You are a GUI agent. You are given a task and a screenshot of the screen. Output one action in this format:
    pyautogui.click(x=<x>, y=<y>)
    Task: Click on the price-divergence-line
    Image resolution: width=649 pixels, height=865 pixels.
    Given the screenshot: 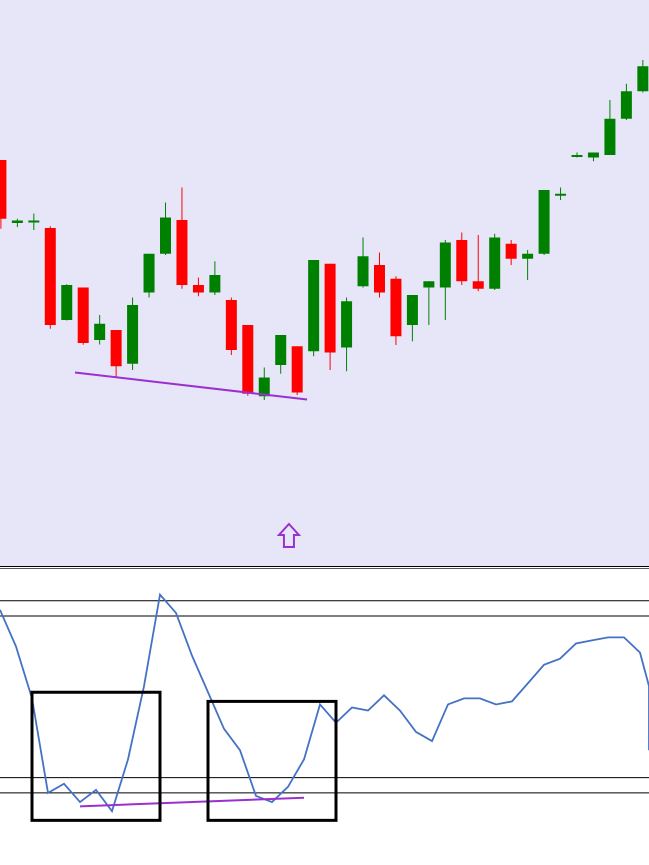 What is the action you would take?
    pyautogui.click(x=191, y=386)
    